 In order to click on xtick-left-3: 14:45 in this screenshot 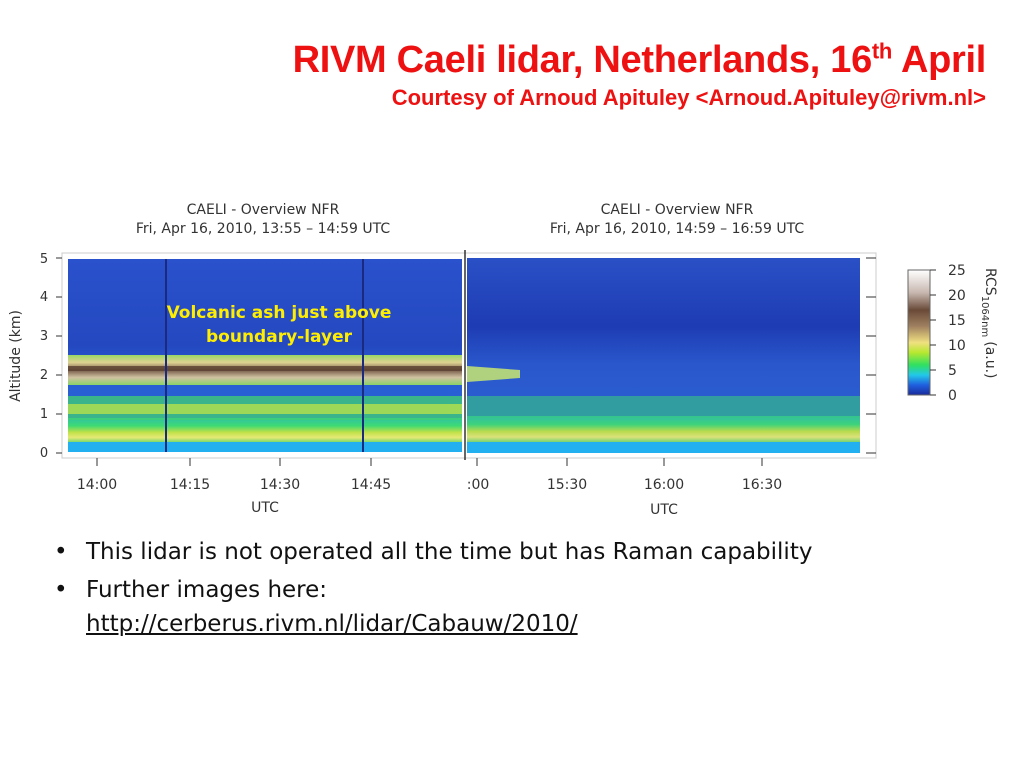, I will do `click(371, 485)`.